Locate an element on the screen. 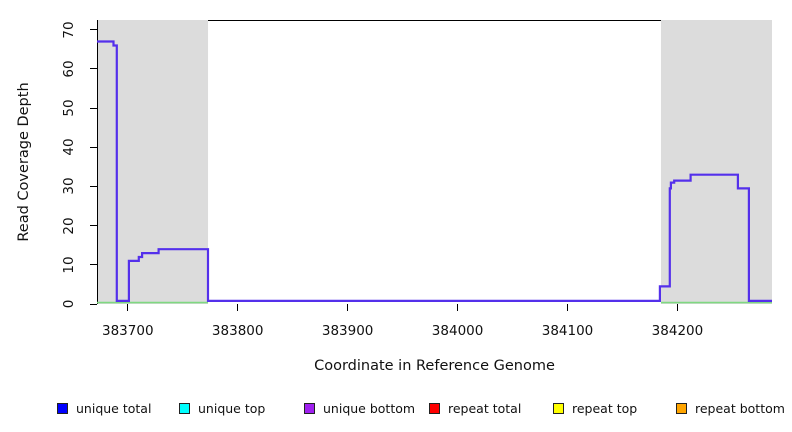 The height and width of the screenshot is (432, 792). x-tick-label: 384200 is located at coordinates (677, 331).